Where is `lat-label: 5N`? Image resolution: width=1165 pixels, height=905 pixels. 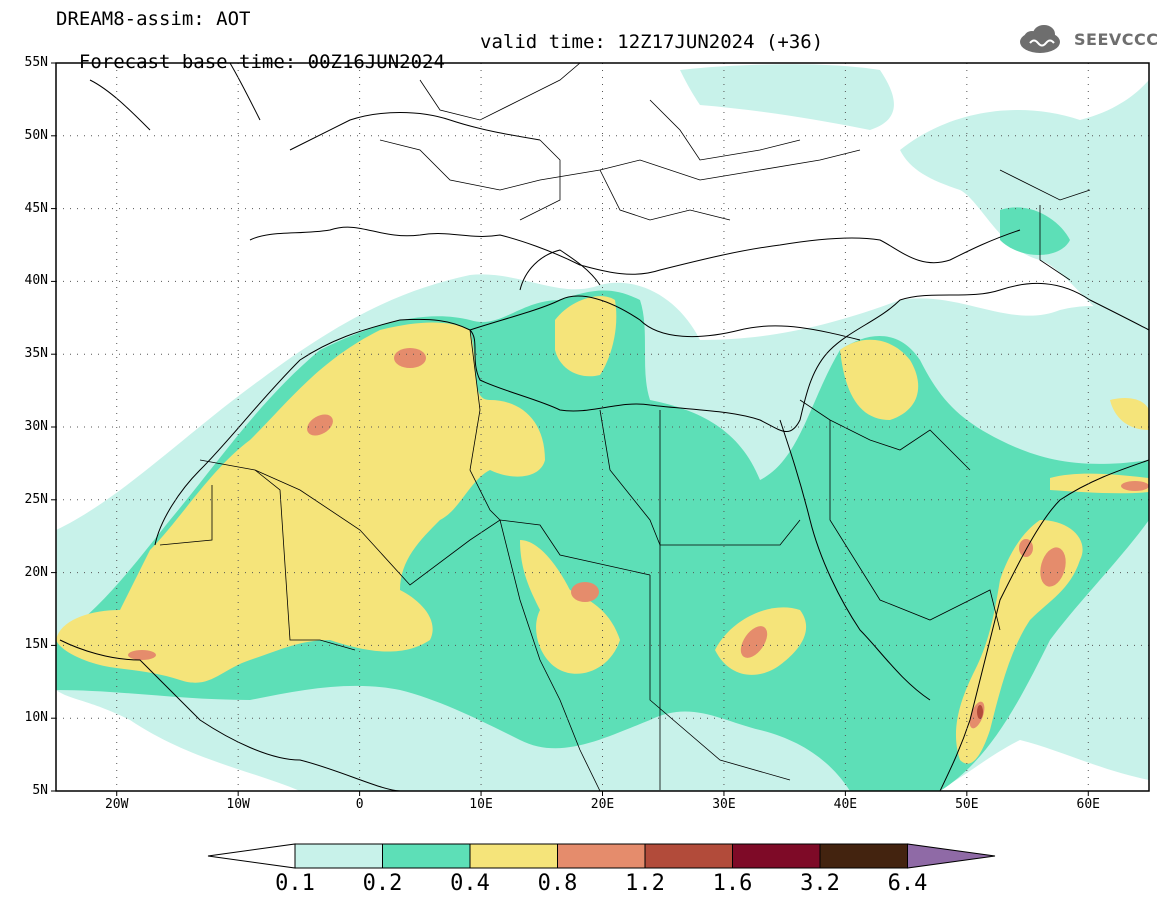 lat-label: 5N is located at coordinates (40, 790).